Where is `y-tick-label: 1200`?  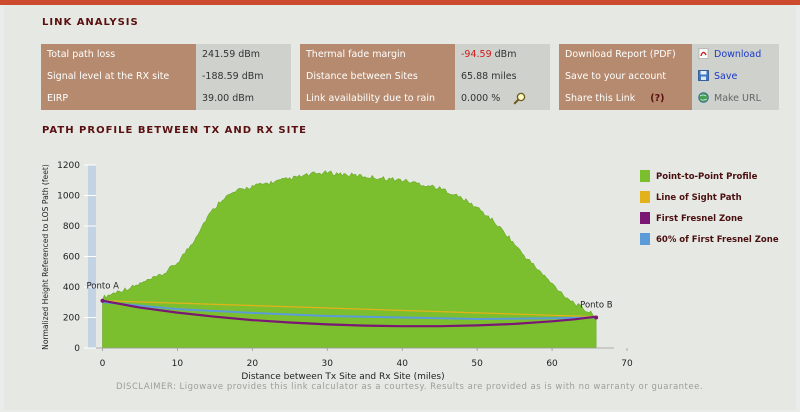 y-tick-label: 1200 is located at coordinates (68, 166).